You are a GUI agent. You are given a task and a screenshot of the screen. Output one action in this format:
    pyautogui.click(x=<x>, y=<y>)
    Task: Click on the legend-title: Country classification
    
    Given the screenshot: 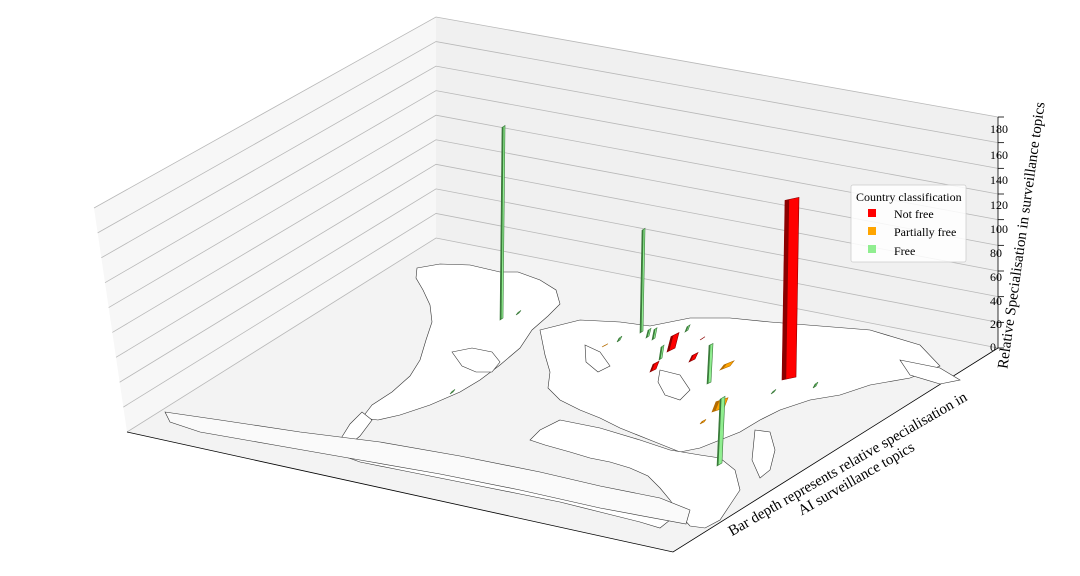 What is the action you would take?
    pyautogui.click(x=909, y=197)
    